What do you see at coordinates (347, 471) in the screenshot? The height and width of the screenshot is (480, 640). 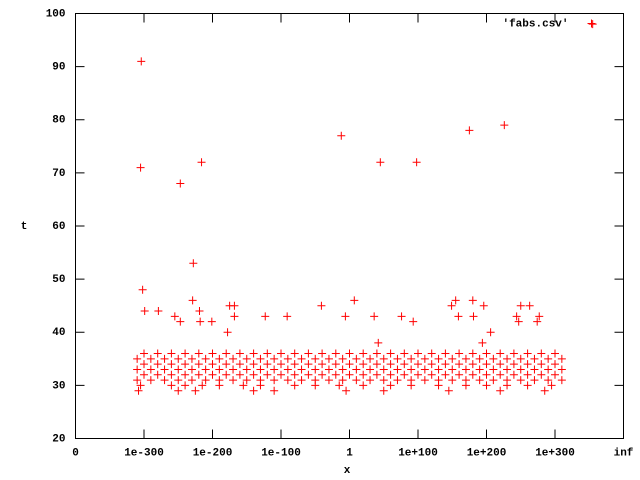 I see `x-axis-label: x` at bounding box center [347, 471].